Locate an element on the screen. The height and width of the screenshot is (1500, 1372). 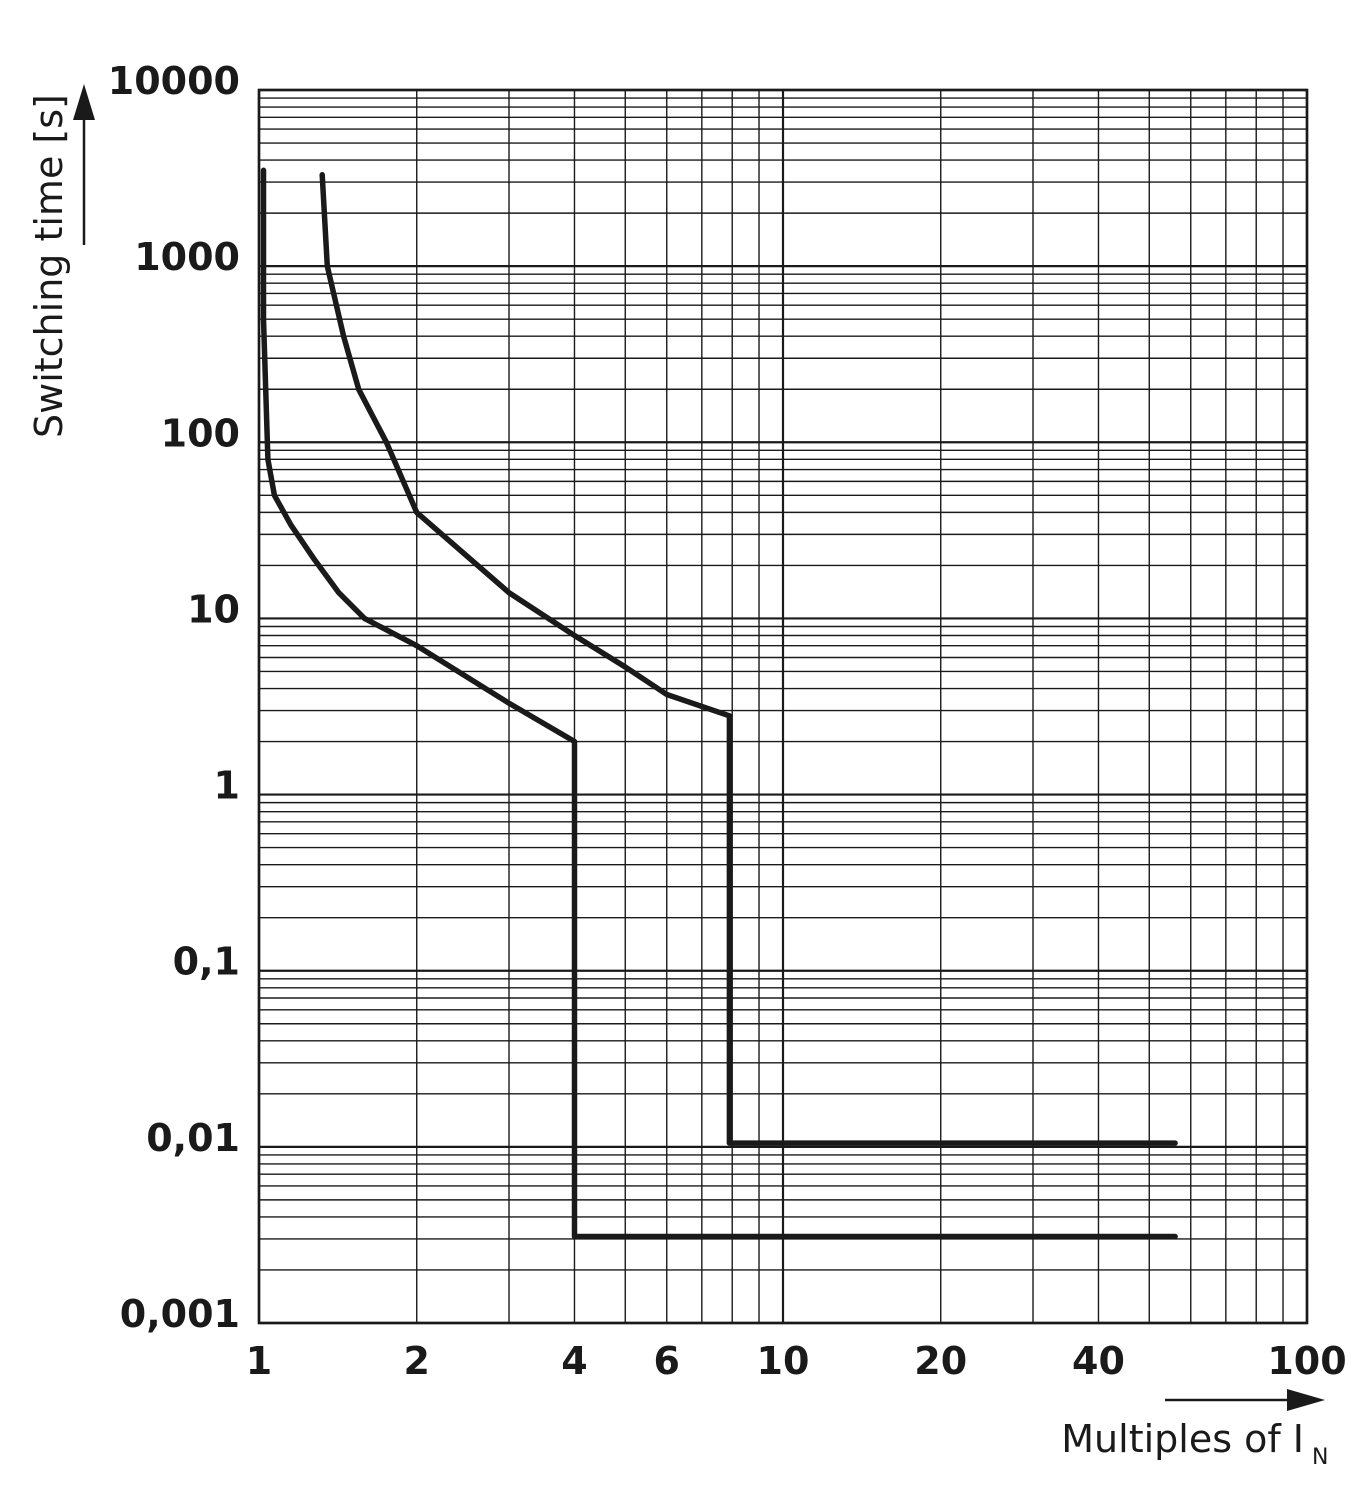
x-axis-title-group: Multiples of I N is located at coordinates (1194, 1429).